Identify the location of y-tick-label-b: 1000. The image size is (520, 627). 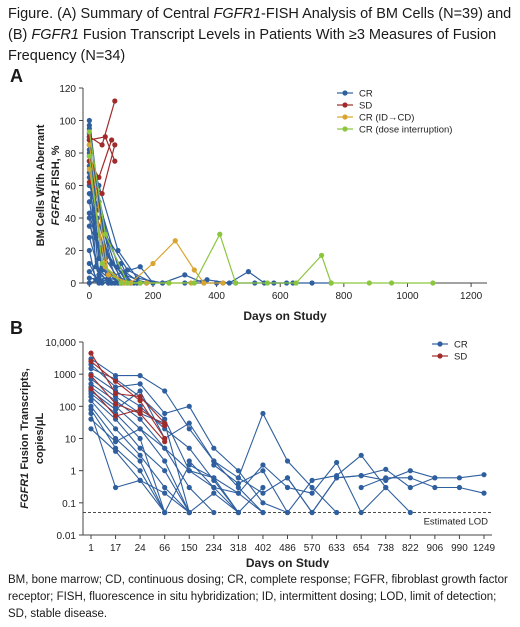
(65, 375).